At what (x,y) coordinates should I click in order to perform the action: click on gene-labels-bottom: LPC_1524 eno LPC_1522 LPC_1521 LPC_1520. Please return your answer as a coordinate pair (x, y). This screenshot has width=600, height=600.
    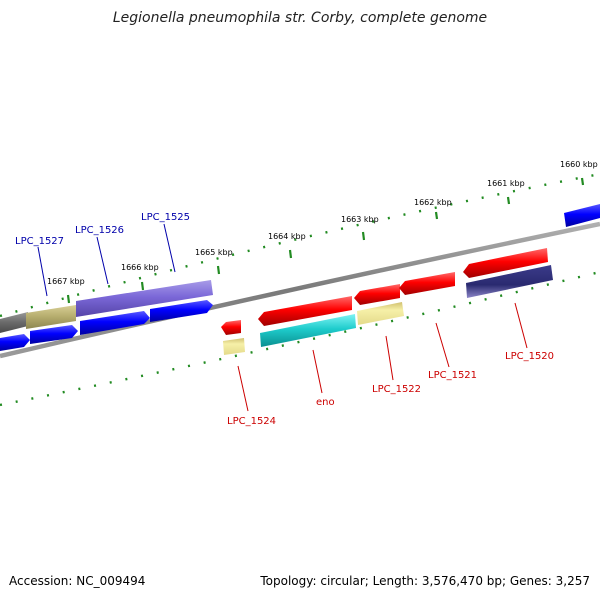
    Looking at the image, I should click on (390, 389).